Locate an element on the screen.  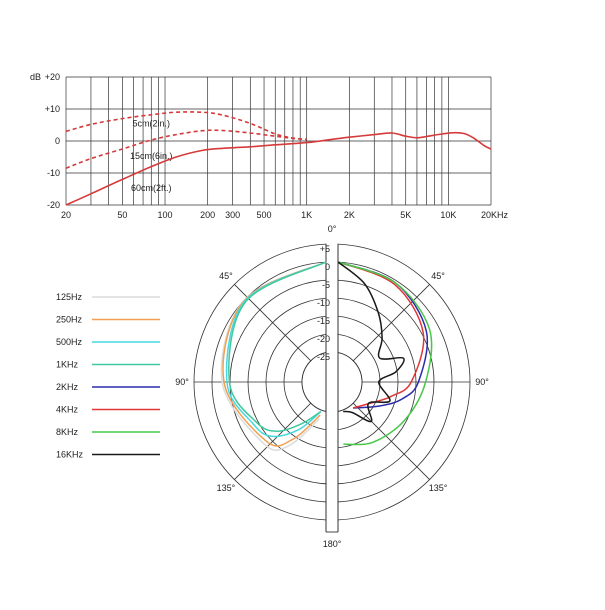
ring-label: 0 is located at coordinates (327, 267).